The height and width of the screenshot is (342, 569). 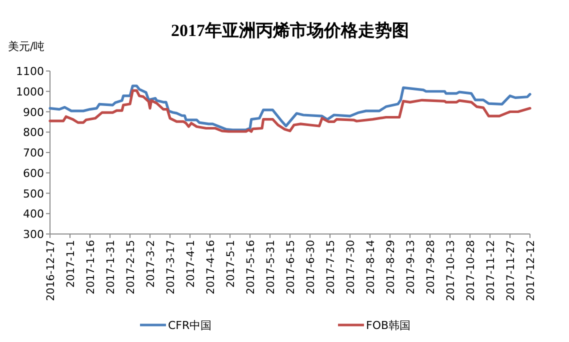 What do you see at coordinates (33, 133) in the screenshot?
I see `y-tick-label: 800` at bounding box center [33, 133].